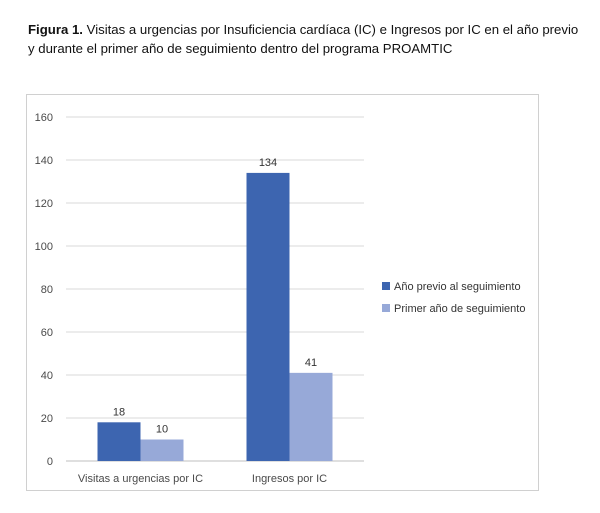 The image size is (600, 513). Describe the element at coordinates (44, 161) in the screenshot. I see `y-tick-label: 140` at that location.